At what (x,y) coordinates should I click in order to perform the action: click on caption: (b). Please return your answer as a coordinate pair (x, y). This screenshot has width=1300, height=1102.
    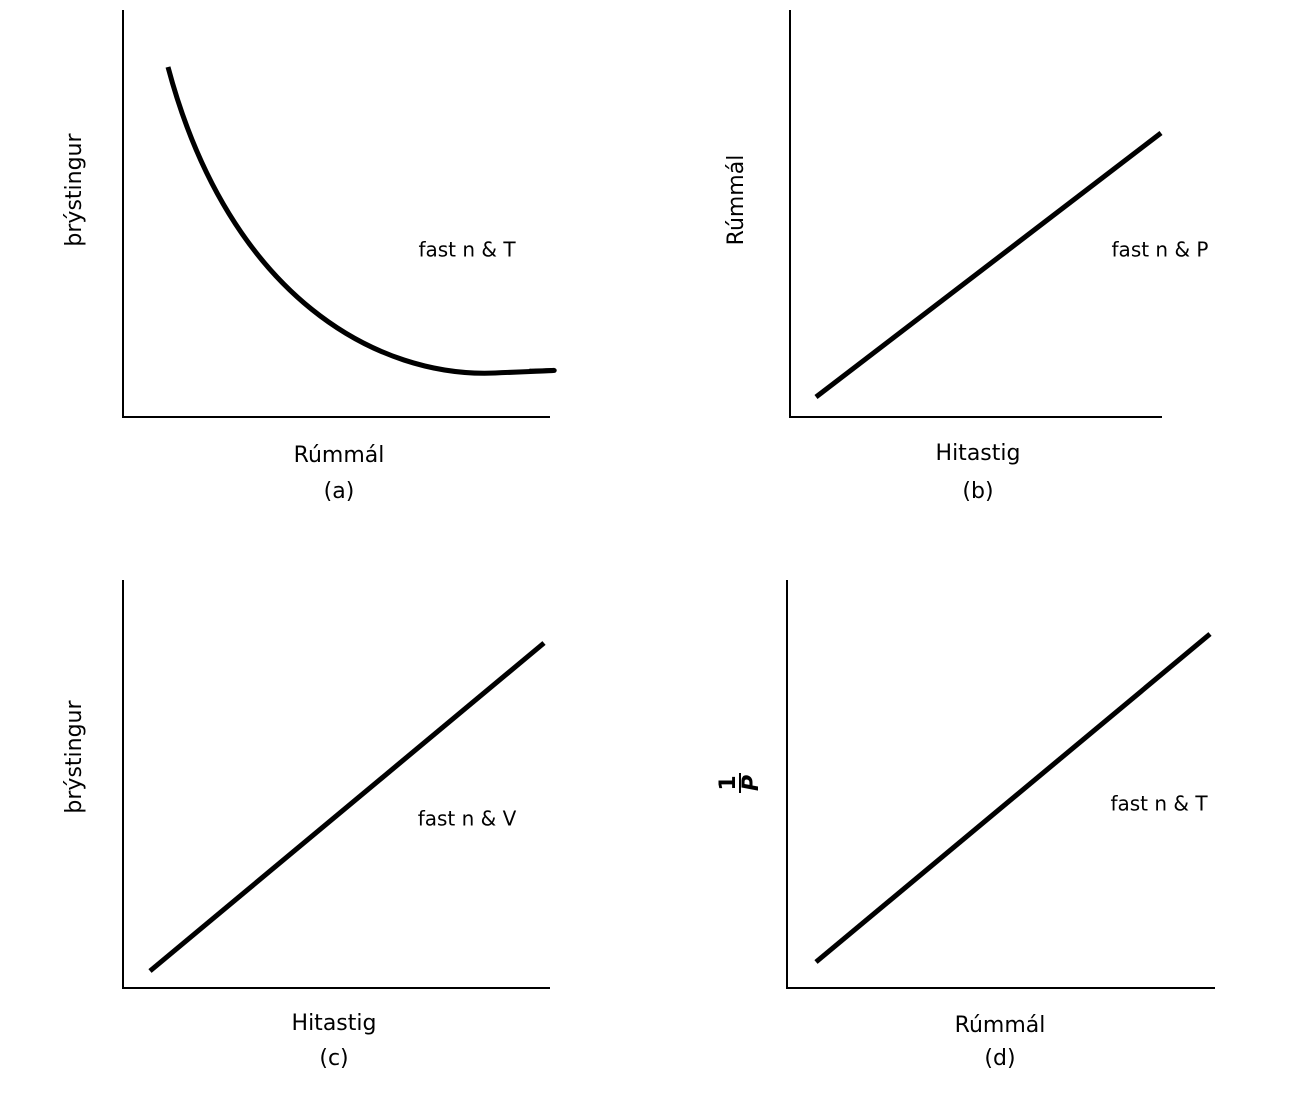
    Looking at the image, I should click on (977, 491).